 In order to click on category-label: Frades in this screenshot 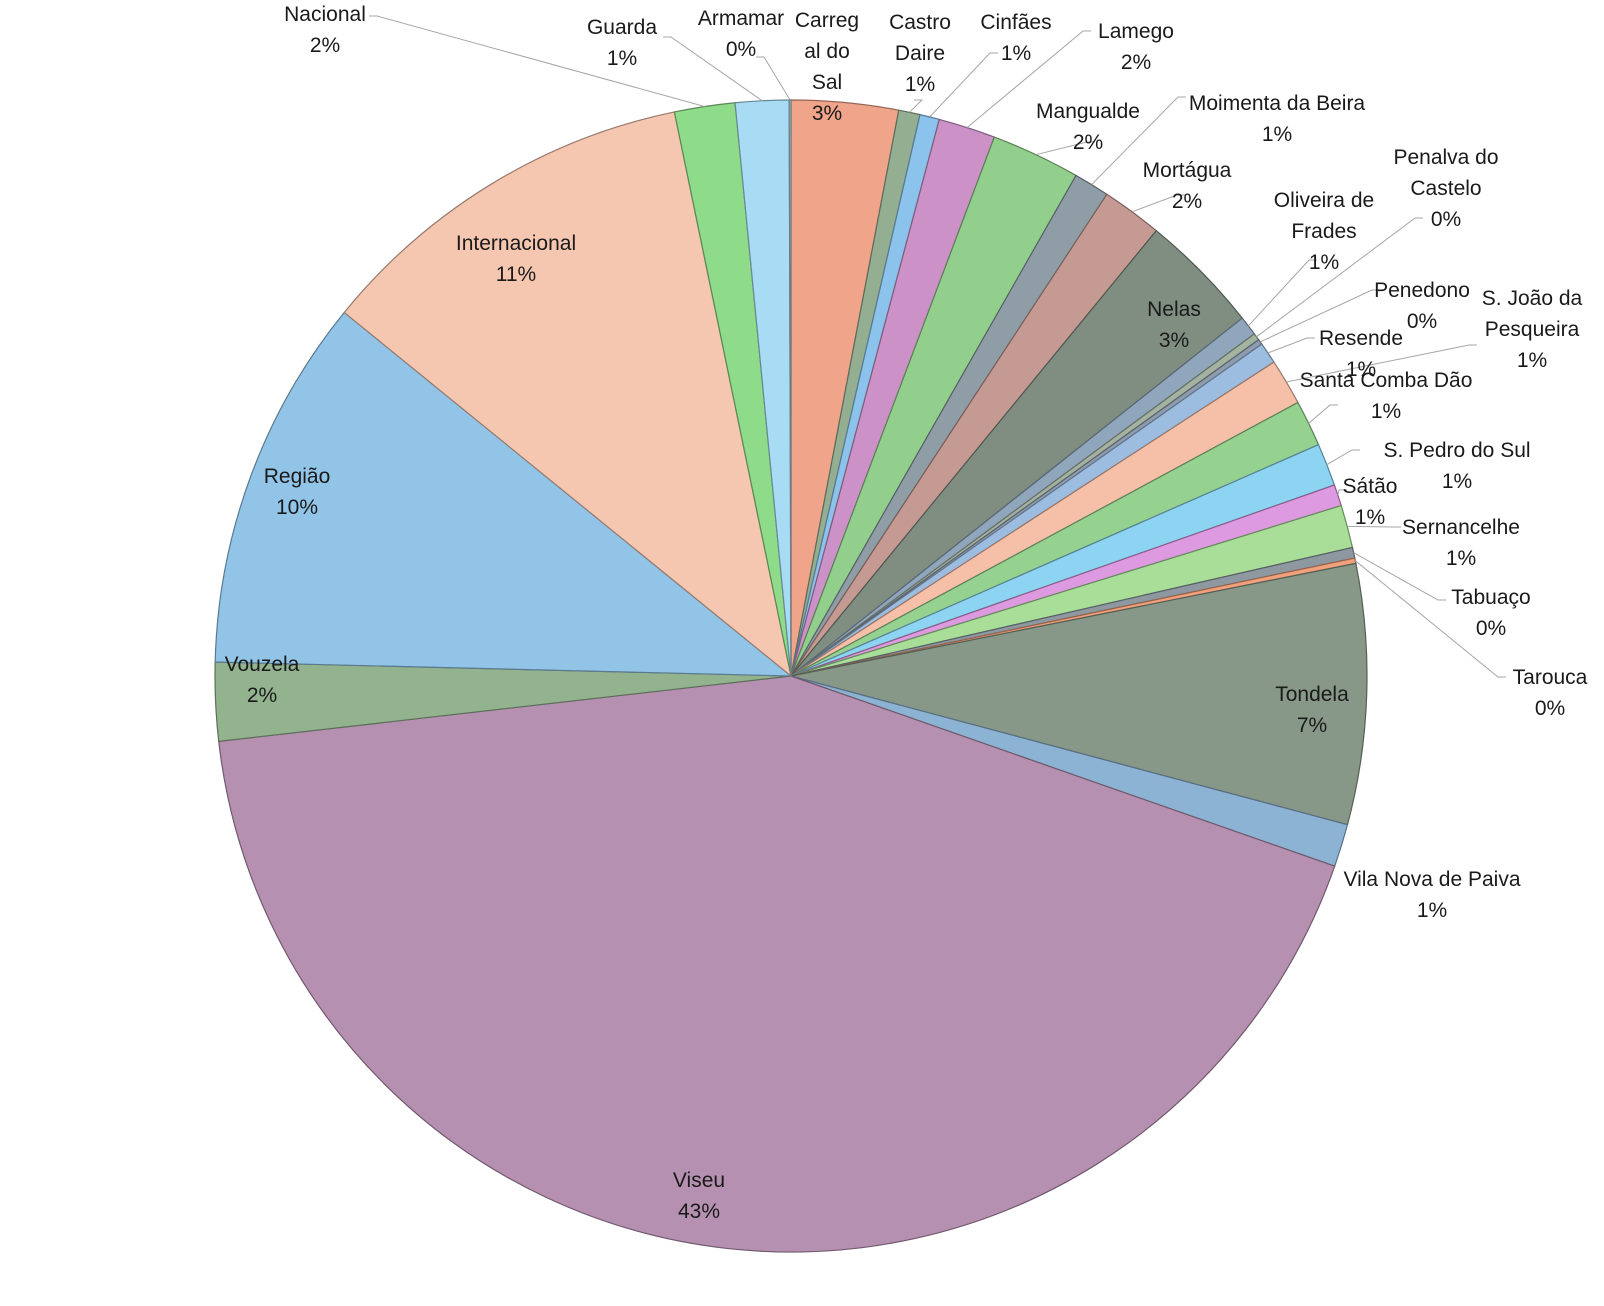, I will do `click(1323, 231)`.